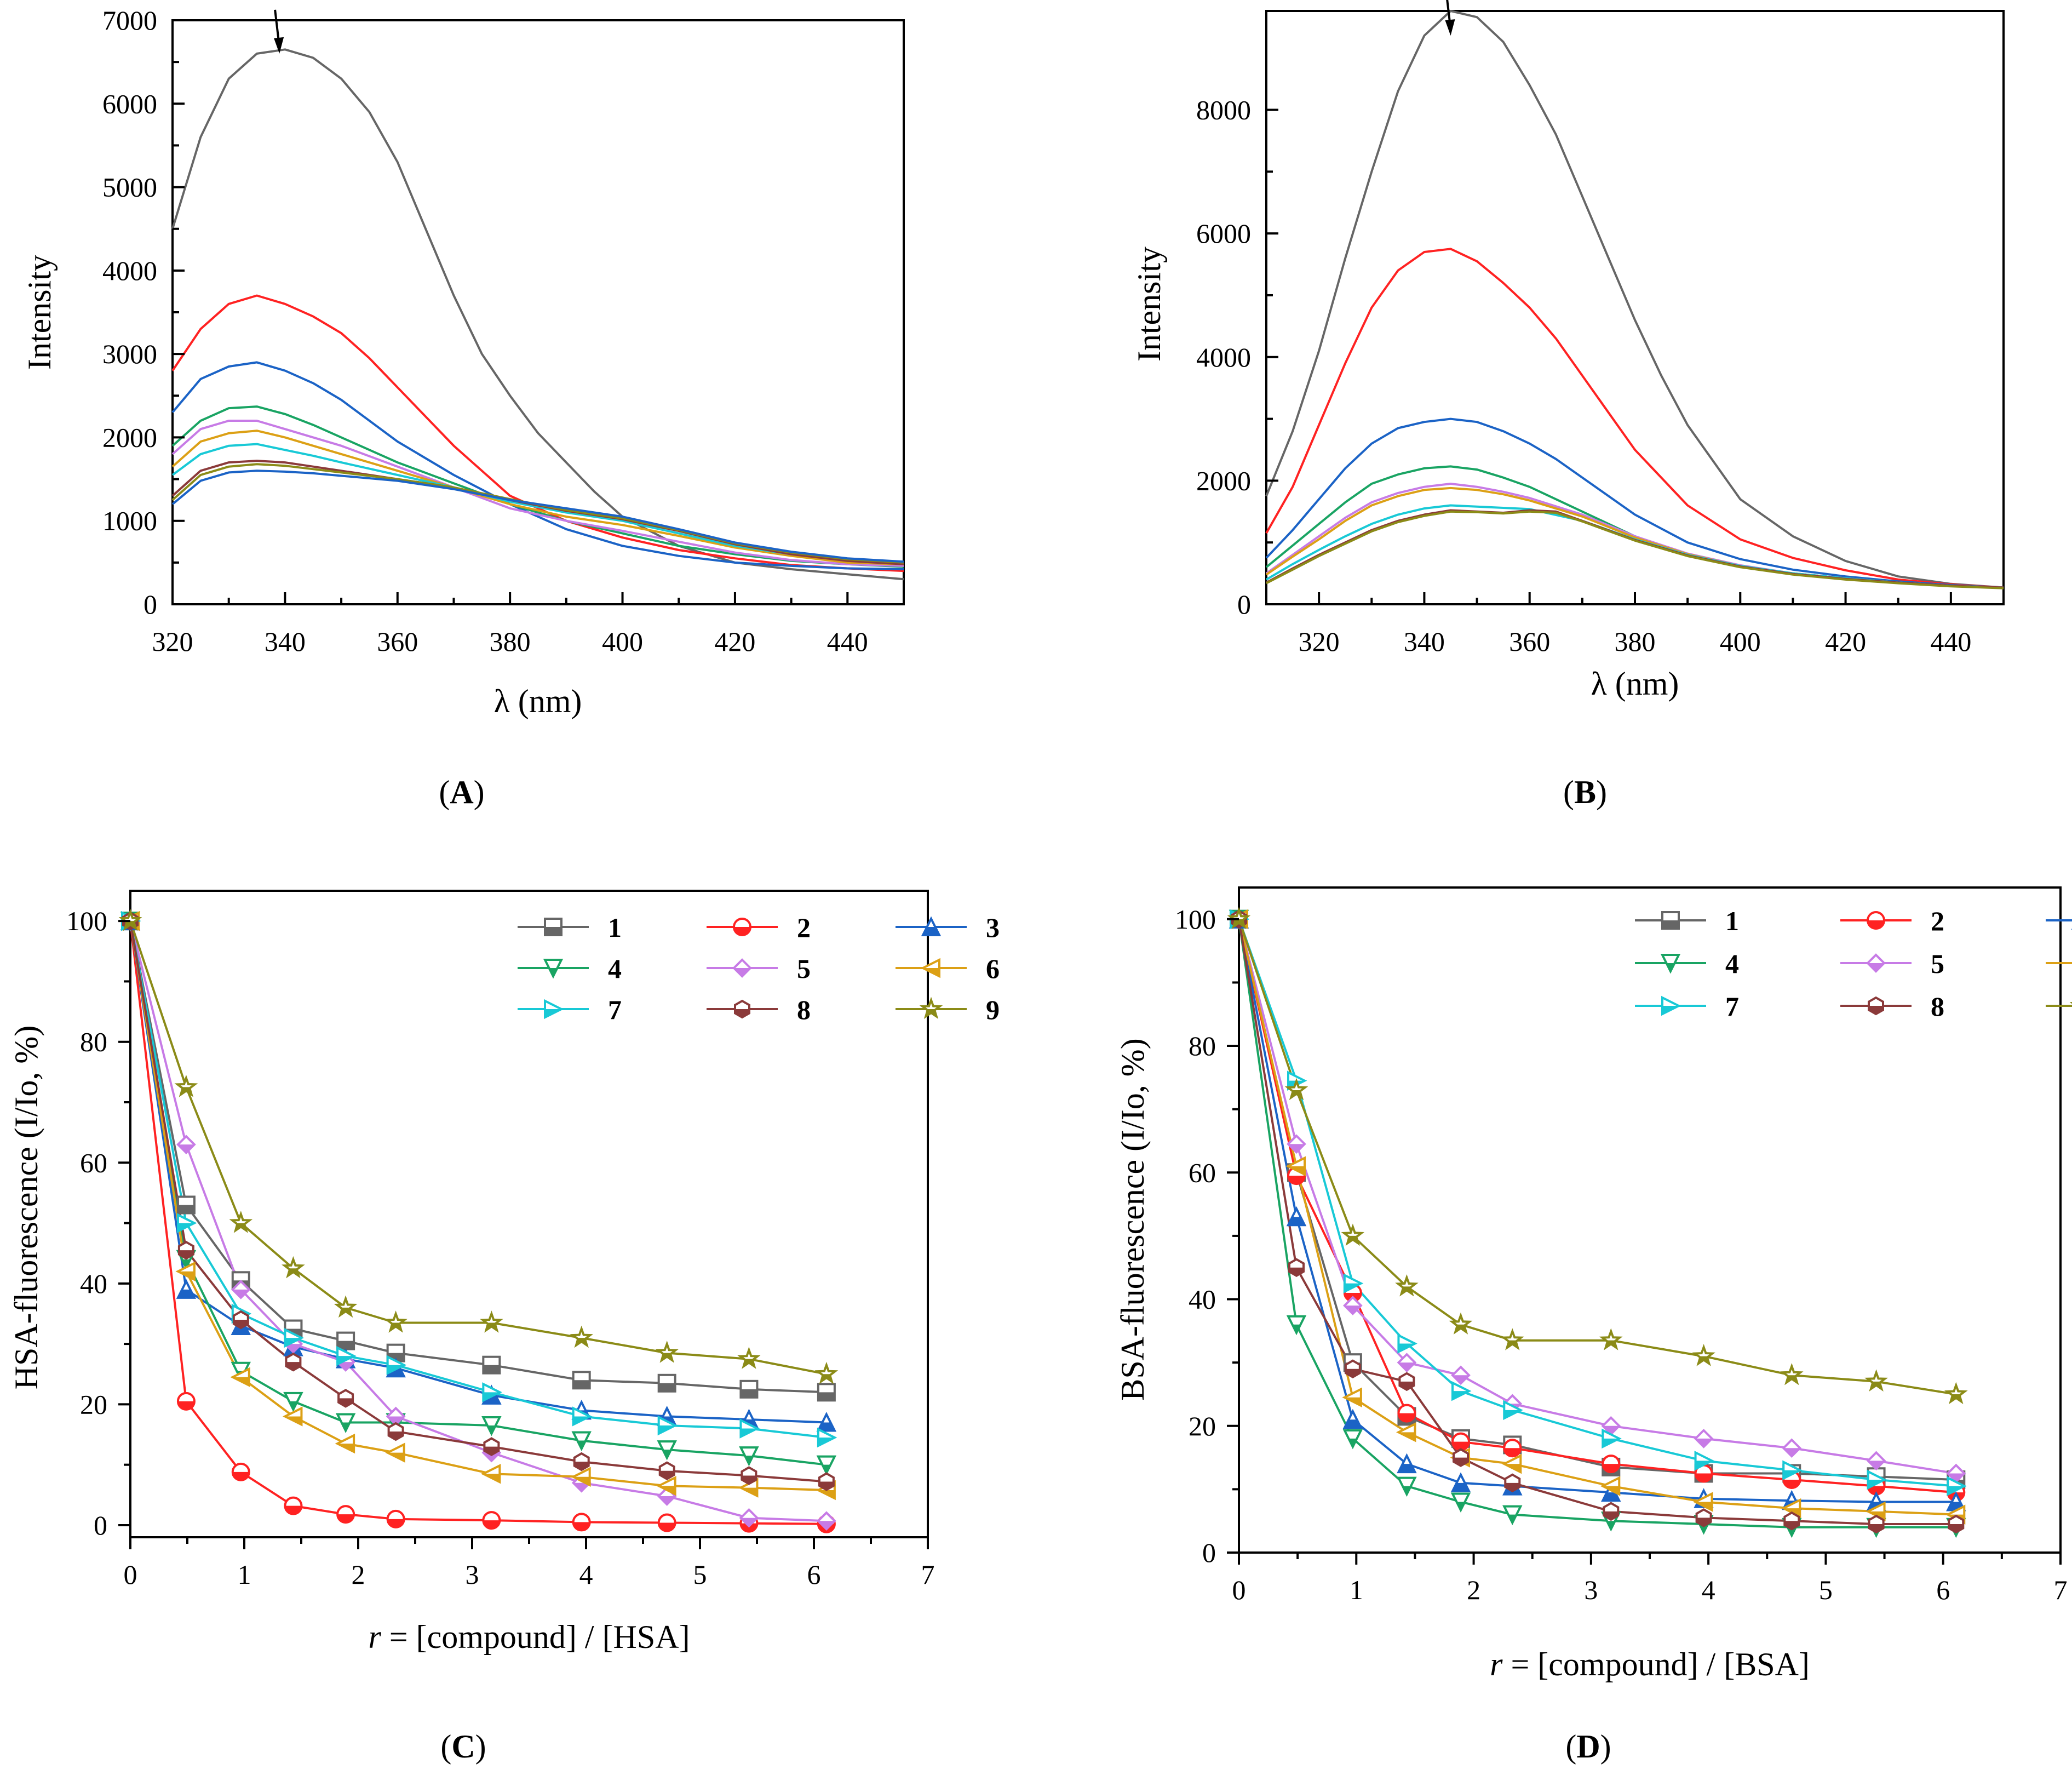 This screenshot has width=2072, height=1775. What do you see at coordinates (101, 1525) in the screenshot?
I see `y-tick-label-c: 0` at bounding box center [101, 1525].